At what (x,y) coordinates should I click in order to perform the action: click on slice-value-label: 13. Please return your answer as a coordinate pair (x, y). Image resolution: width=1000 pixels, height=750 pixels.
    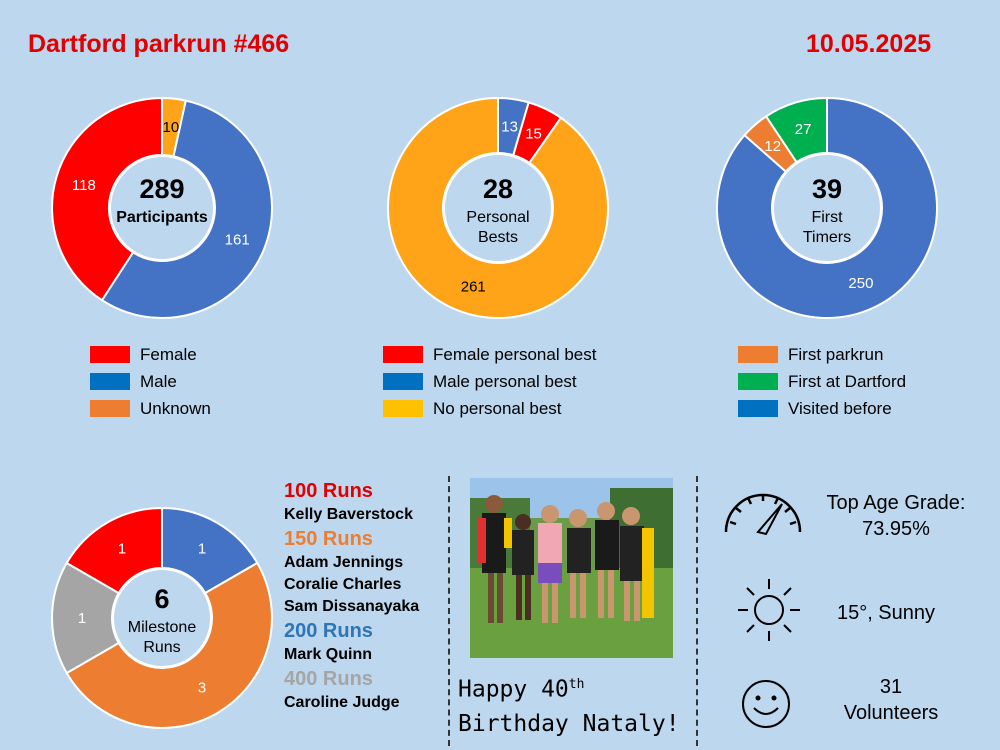
    Looking at the image, I should click on (509, 126).